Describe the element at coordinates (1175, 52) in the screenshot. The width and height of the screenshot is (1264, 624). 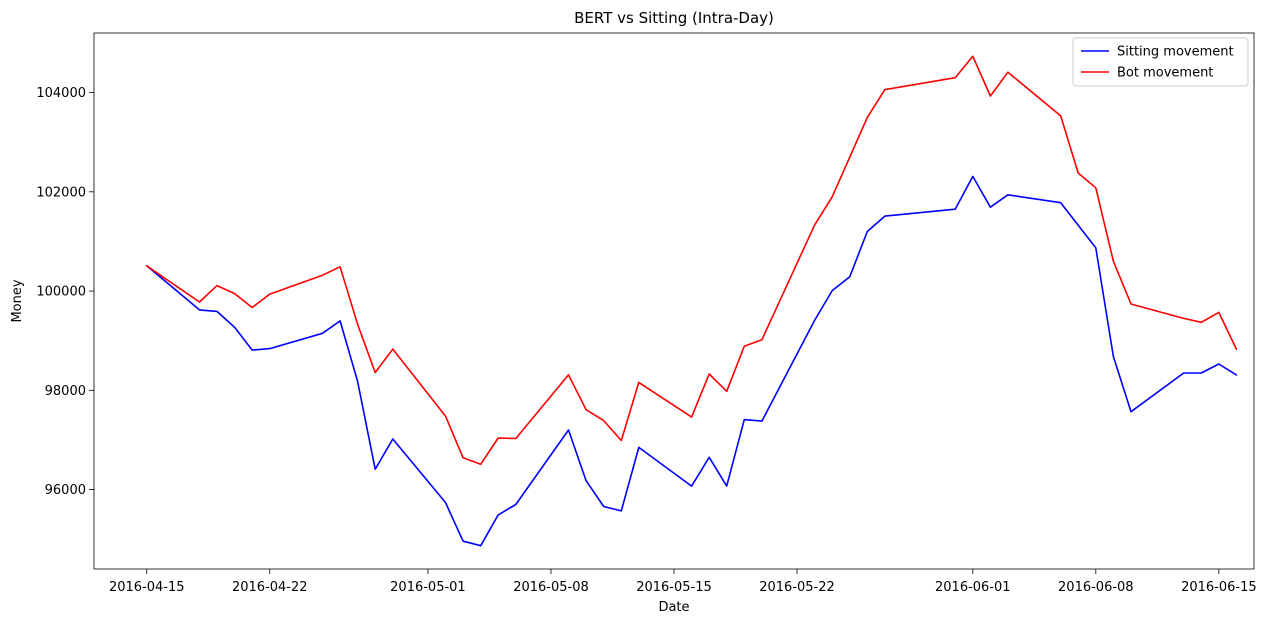
I see `legend-label: Sitting movement` at that location.